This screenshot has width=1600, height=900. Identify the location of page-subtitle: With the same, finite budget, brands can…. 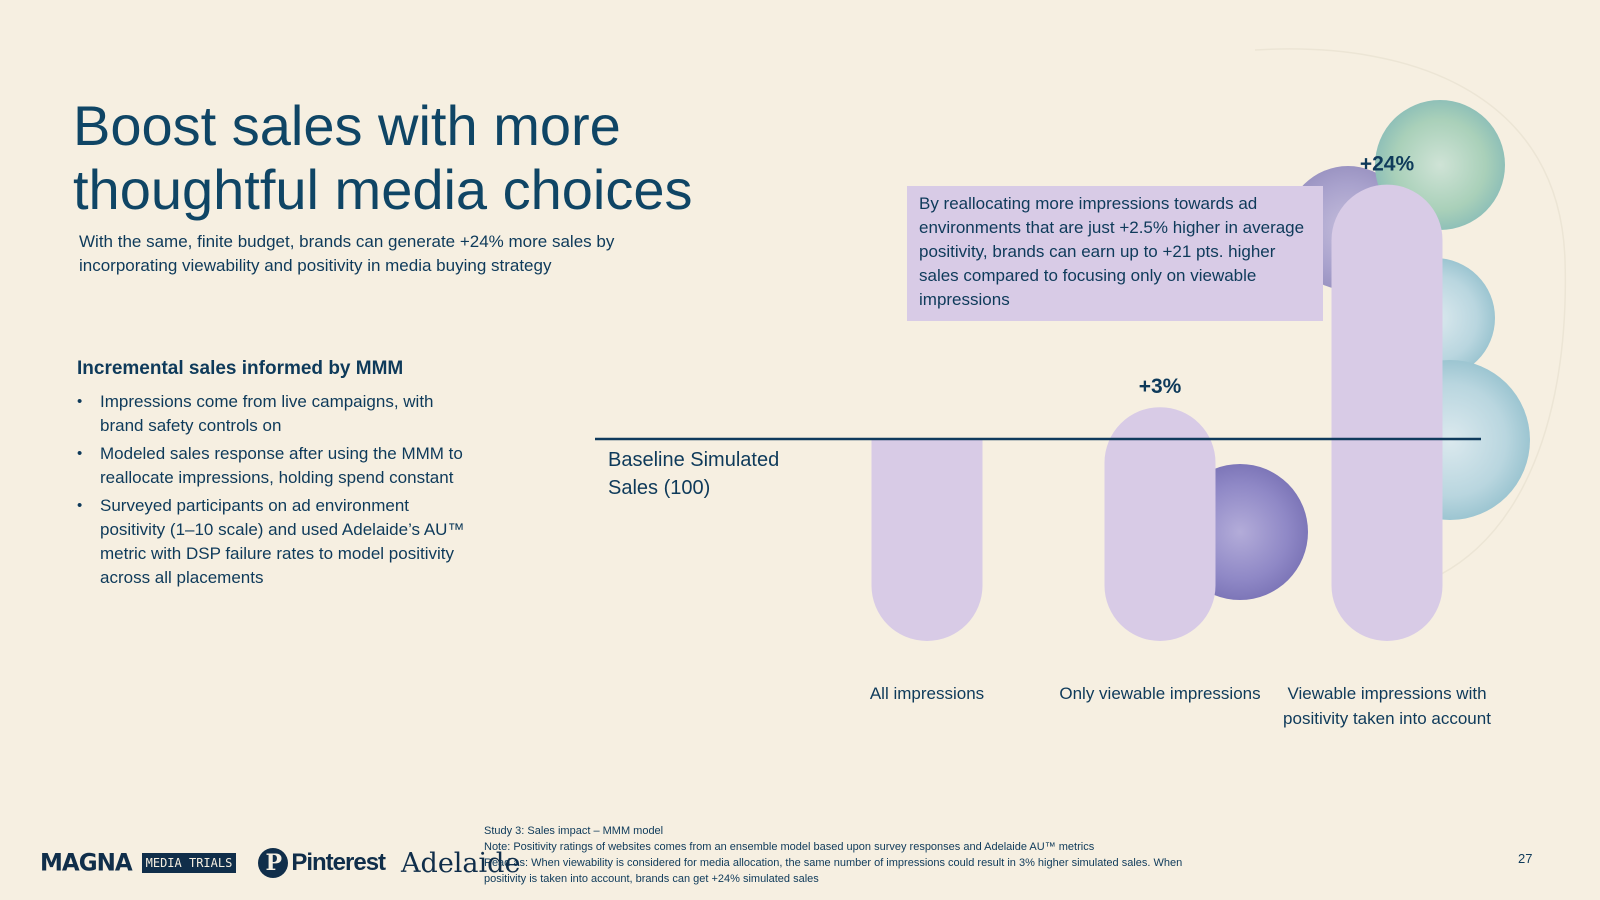
(347, 253).